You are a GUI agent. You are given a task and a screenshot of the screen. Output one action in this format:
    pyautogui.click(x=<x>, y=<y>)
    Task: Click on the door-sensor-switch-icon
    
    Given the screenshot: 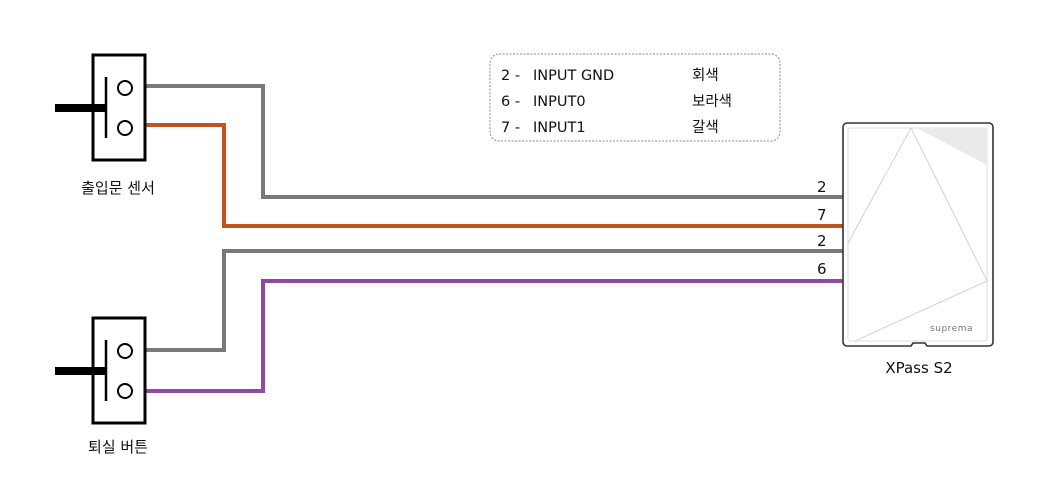 What is the action you would take?
    pyautogui.click(x=101, y=107)
    